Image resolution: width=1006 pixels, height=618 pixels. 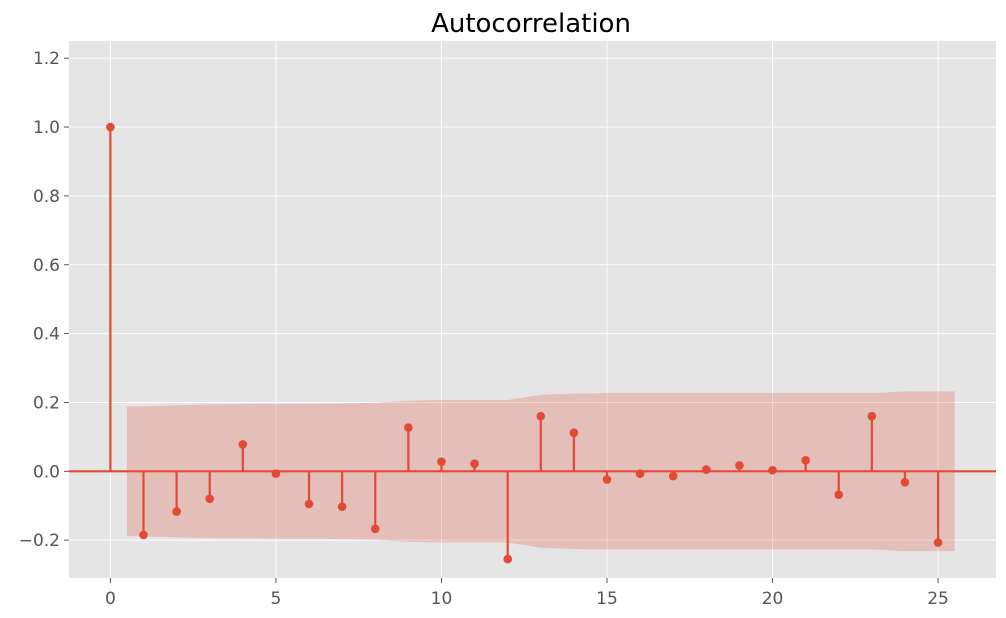 I want to click on y-tick-labels: −0.2 0.0 0.2 0.4 0.6 0.8 1.0 1.2, so click(x=44, y=300).